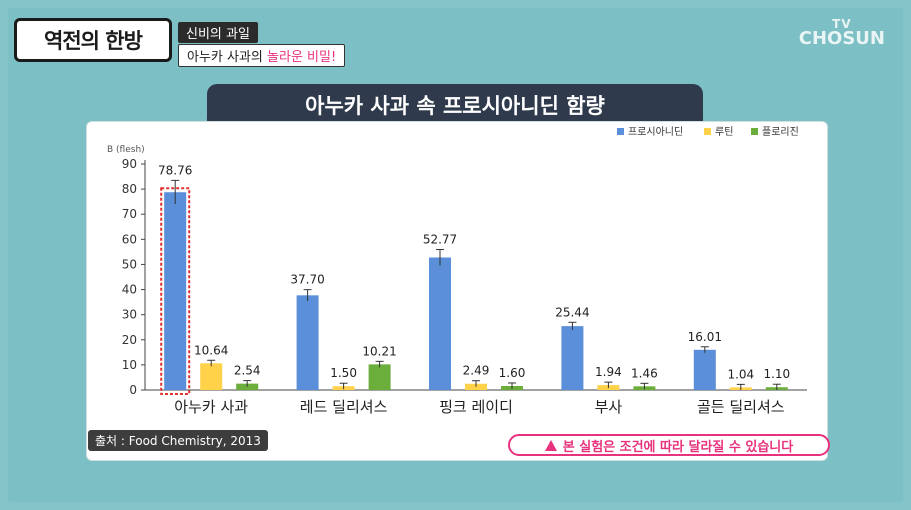 The height and width of the screenshot is (510, 911). I want to click on data-label: 1.04, so click(740, 374).